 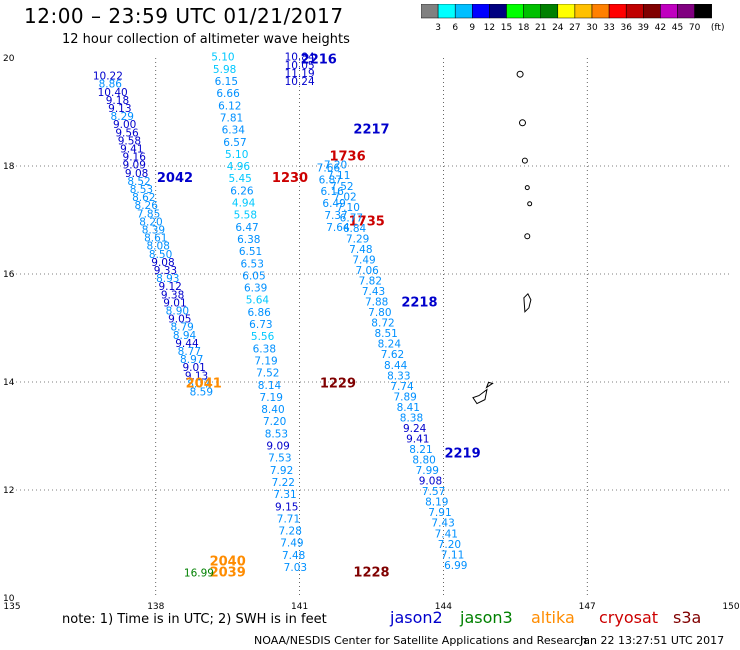 What do you see at coordinates (242, 191) in the screenshot?
I see `wave-height-value: 6.26` at bounding box center [242, 191].